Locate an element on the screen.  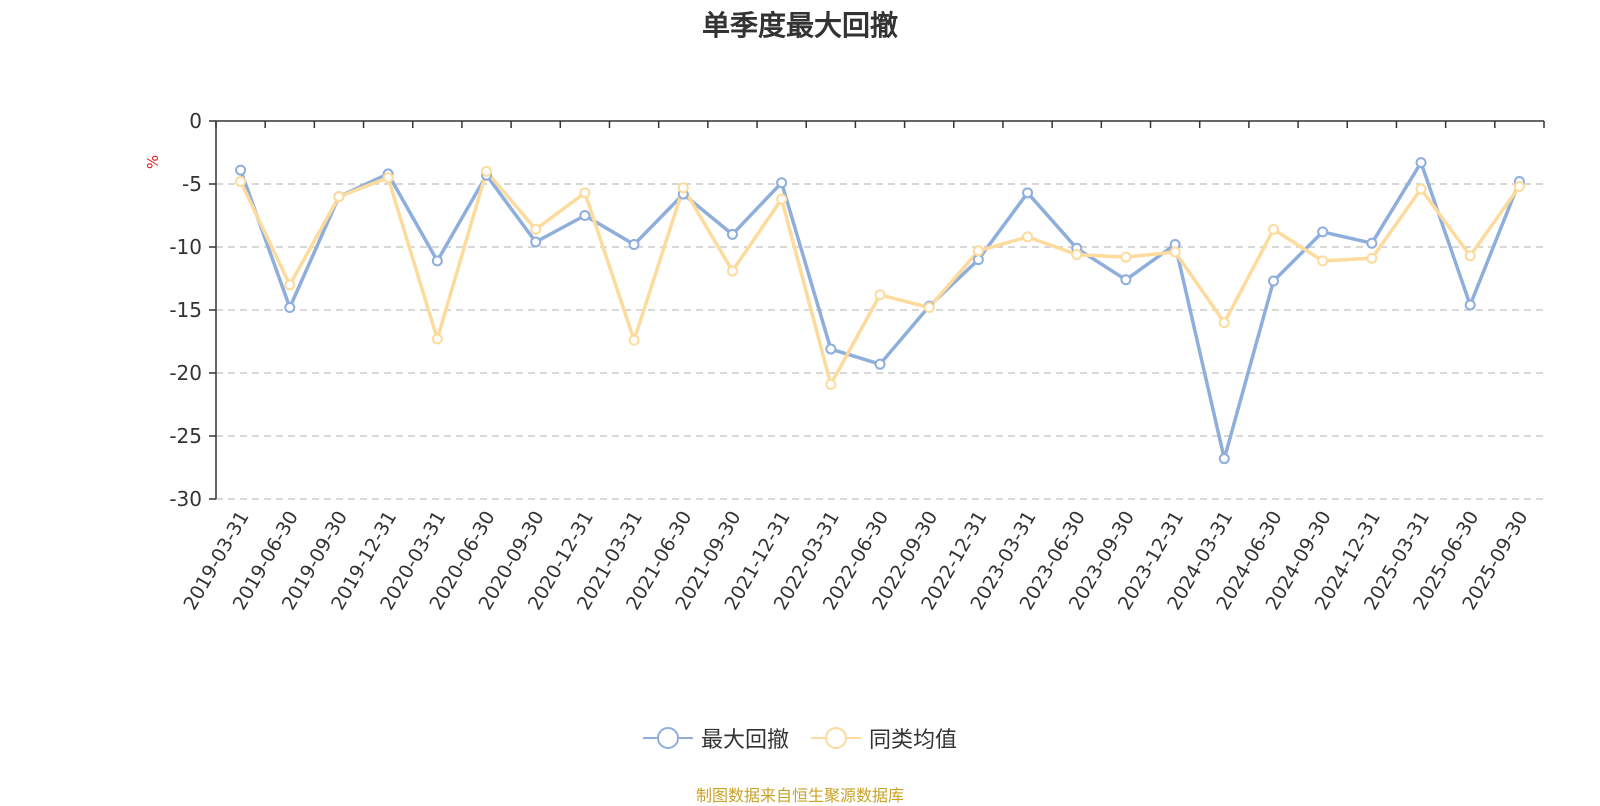
y-tick-label: -5 is located at coordinates (192, 184).